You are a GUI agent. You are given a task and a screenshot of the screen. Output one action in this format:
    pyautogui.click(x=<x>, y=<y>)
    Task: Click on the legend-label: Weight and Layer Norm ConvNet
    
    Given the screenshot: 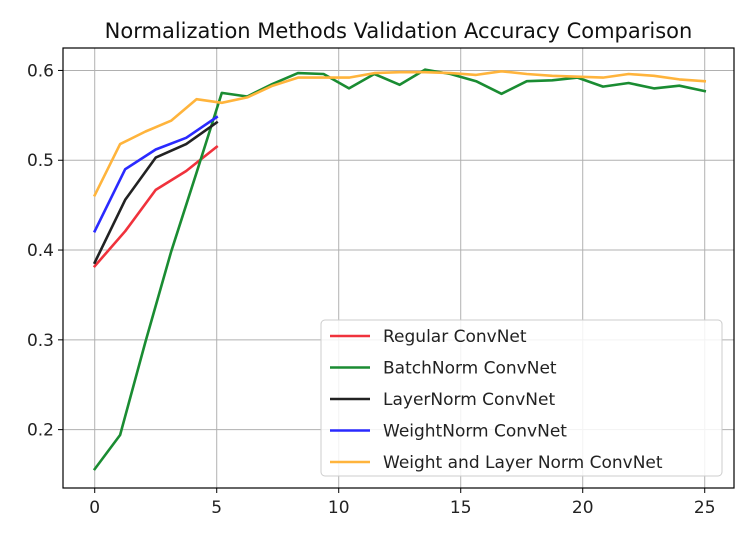 What is the action you would take?
    pyautogui.click(x=523, y=463)
    